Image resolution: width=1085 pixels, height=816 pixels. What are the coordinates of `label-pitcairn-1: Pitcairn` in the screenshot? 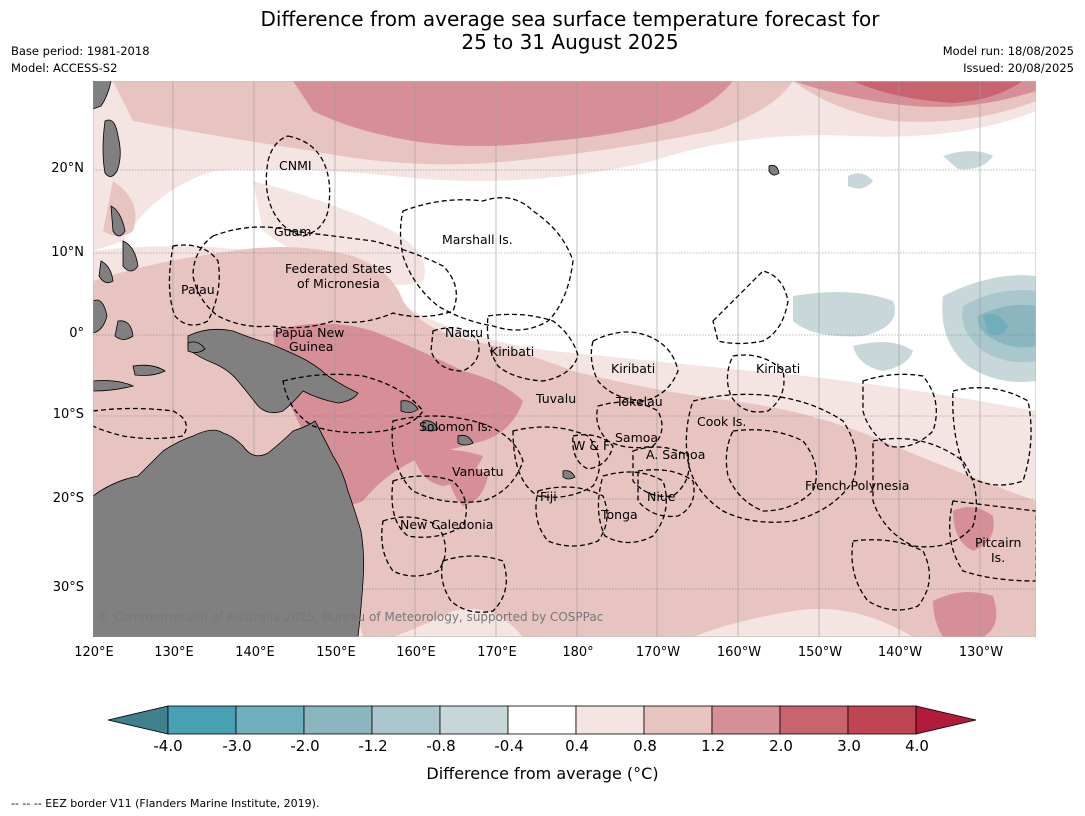 It's located at (998, 542).